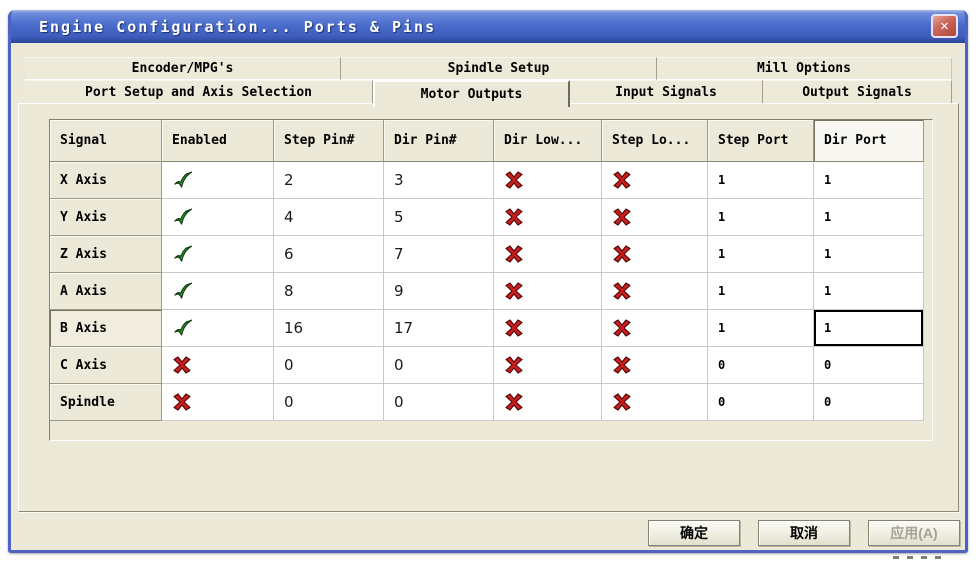  I want to click on ok-button-label: 确定, so click(694, 533).